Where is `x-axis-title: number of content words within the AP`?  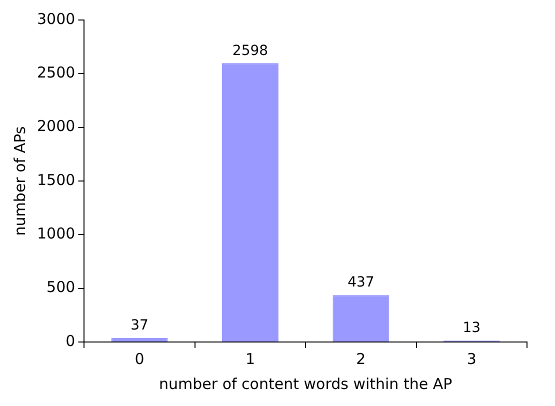 x-axis-title: number of content words within the AP is located at coordinates (305, 383).